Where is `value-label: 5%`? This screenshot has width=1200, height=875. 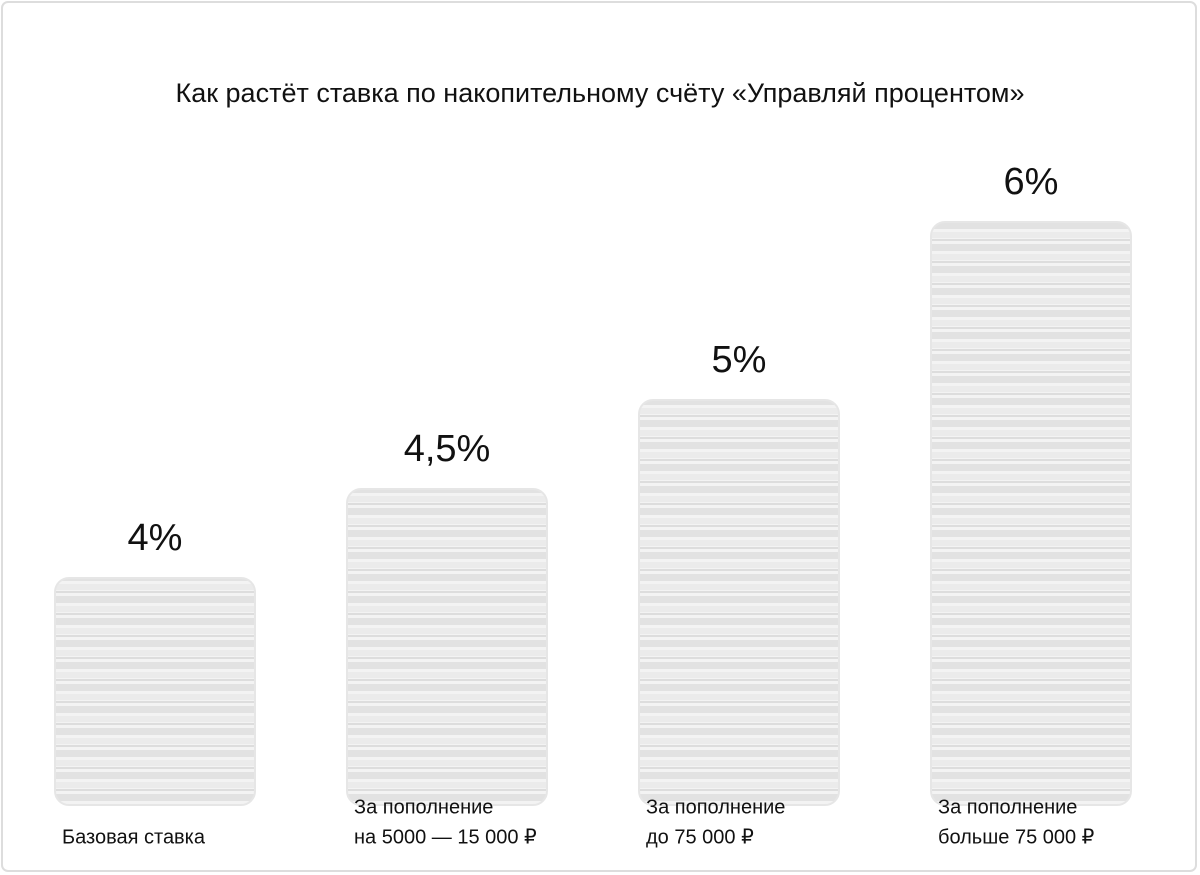 value-label: 5% is located at coordinates (739, 360).